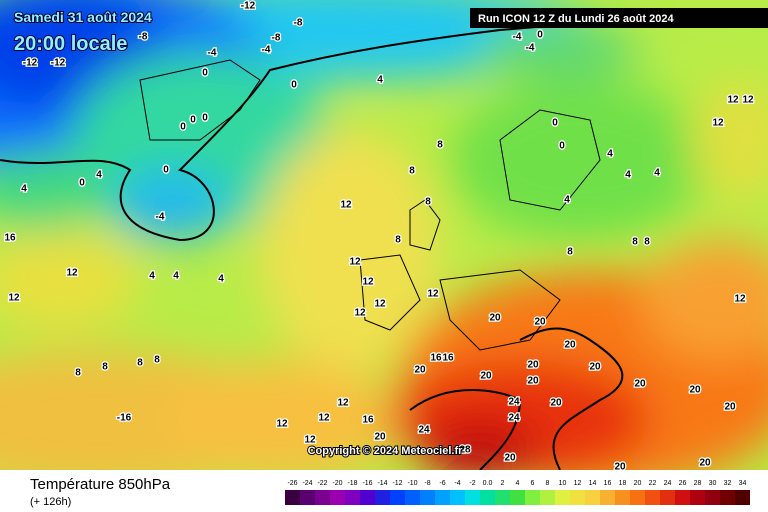  I want to click on contour-label: 24, so click(514, 402).